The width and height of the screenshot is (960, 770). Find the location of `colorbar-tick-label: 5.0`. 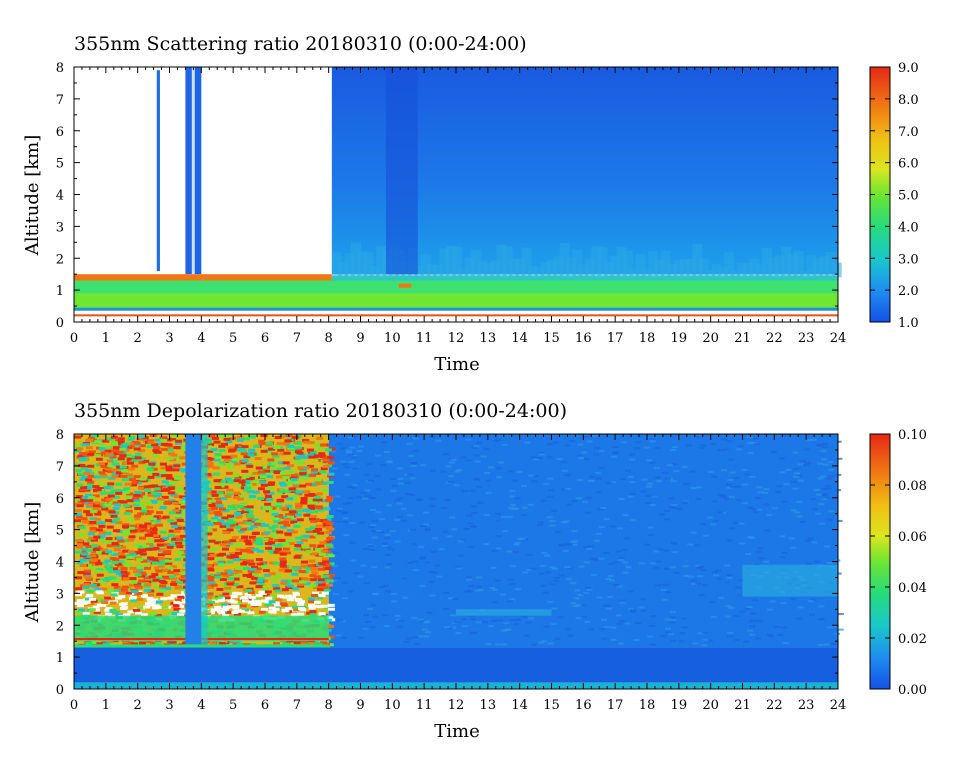

colorbar-tick-label: 5.0 is located at coordinates (908, 196).